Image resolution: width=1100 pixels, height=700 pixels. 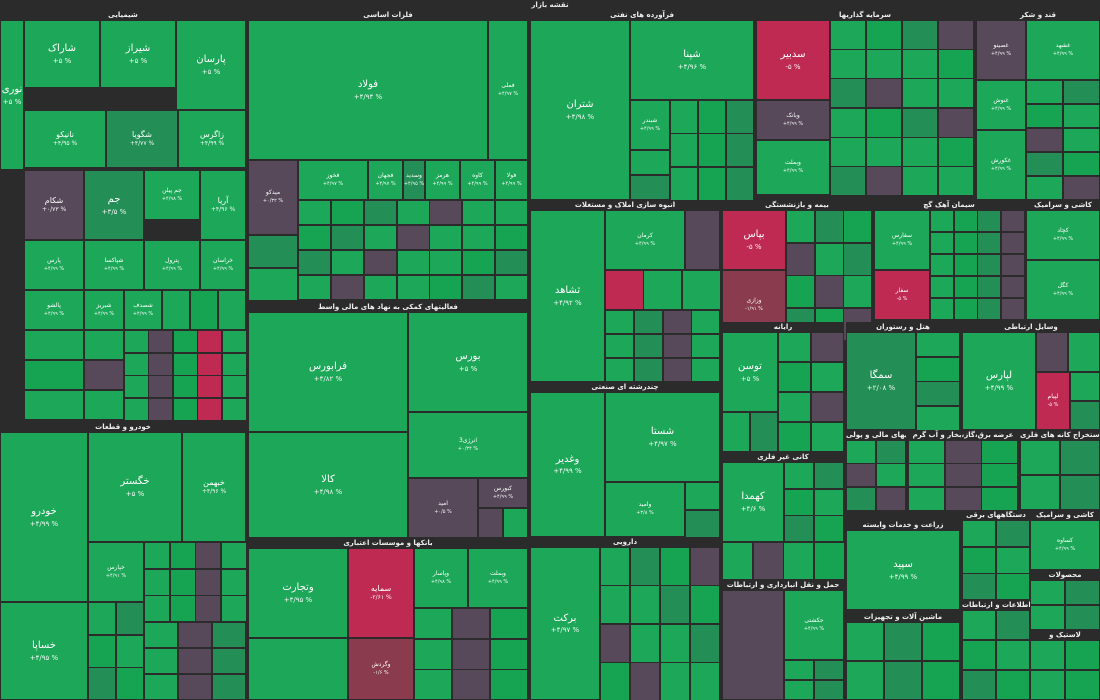 What do you see at coordinates (508, 90) in the screenshot?
I see `tile-fameli: فملی +۴/۹۷ %` at bounding box center [508, 90].